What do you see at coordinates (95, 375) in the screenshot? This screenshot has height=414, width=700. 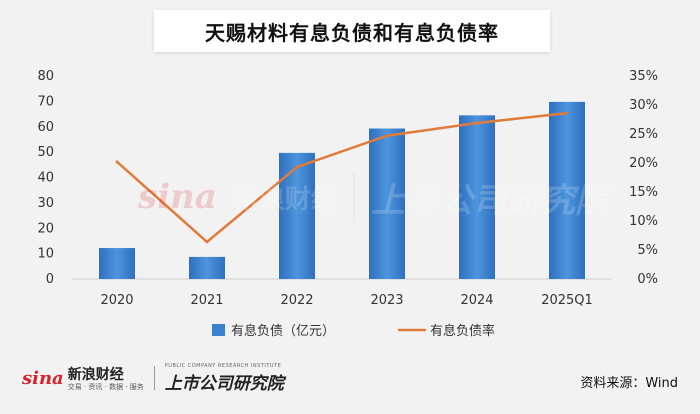 I see `sina-logo-name: 新浪财经` at bounding box center [95, 375].